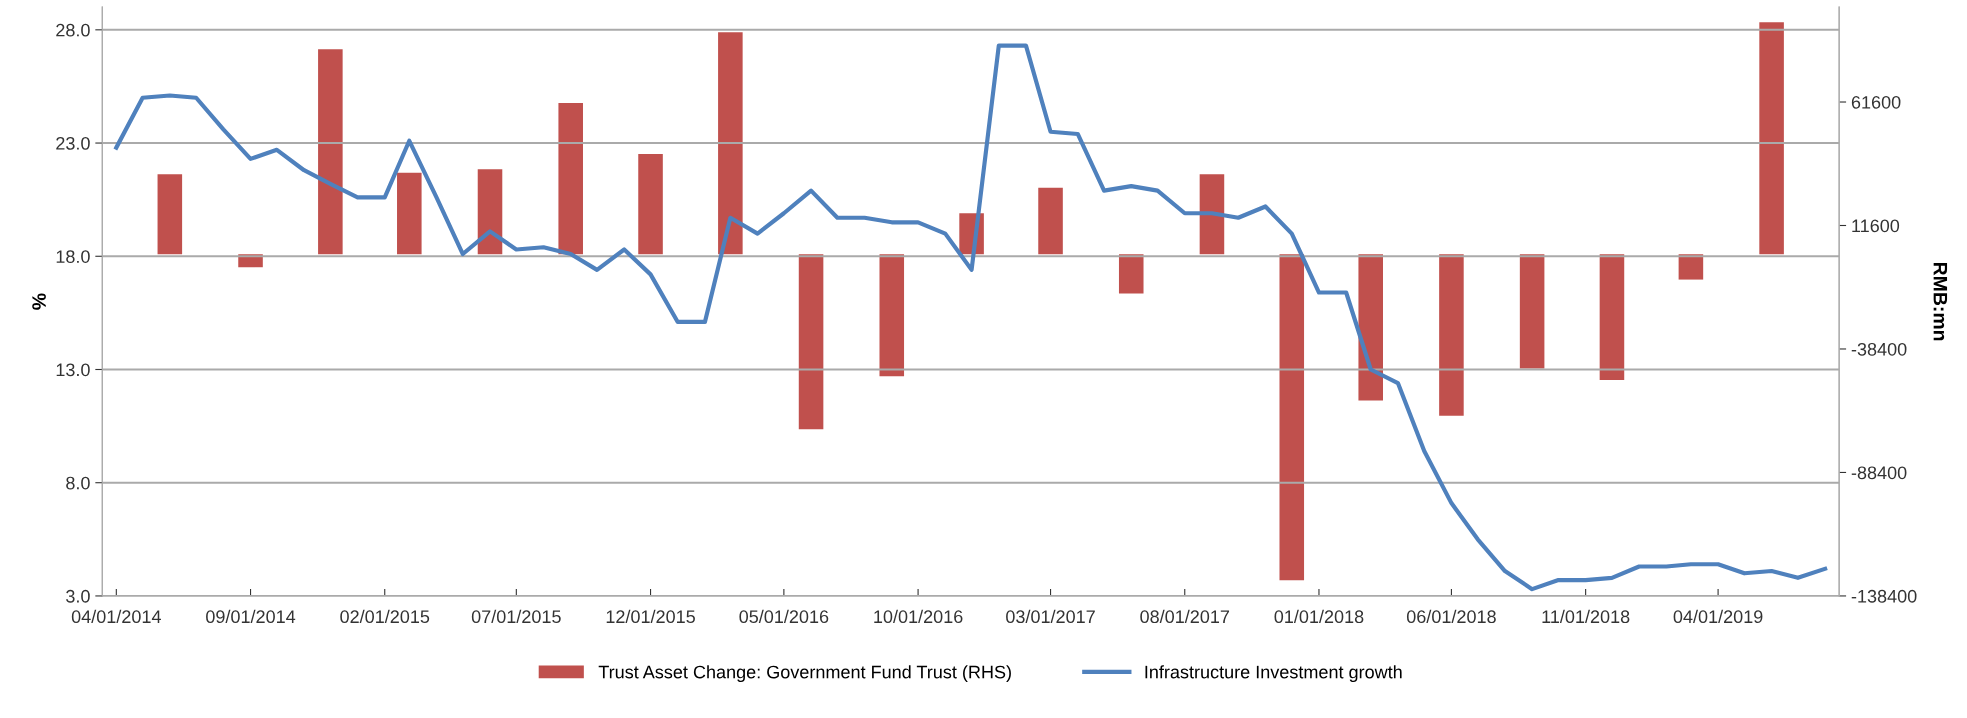 The height and width of the screenshot is (718, 1967). What do you see at coordinates (39, 301) in the screenshot?
I see `y-axis-title: %` at bounding box center [39, 301].